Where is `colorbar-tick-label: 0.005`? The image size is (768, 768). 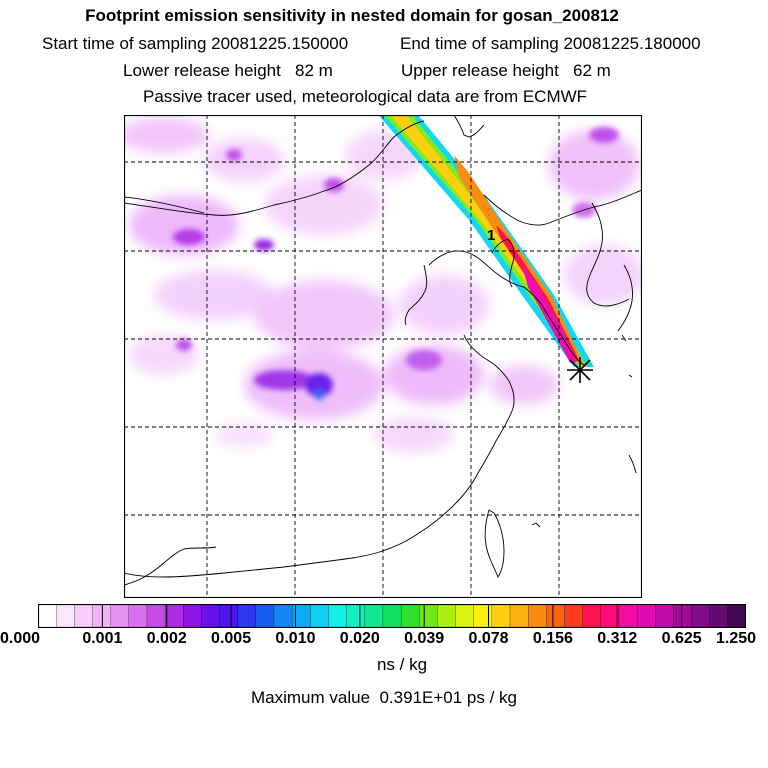 colorbar-tick-label: 0.005 is located at coordinates (231, 638).